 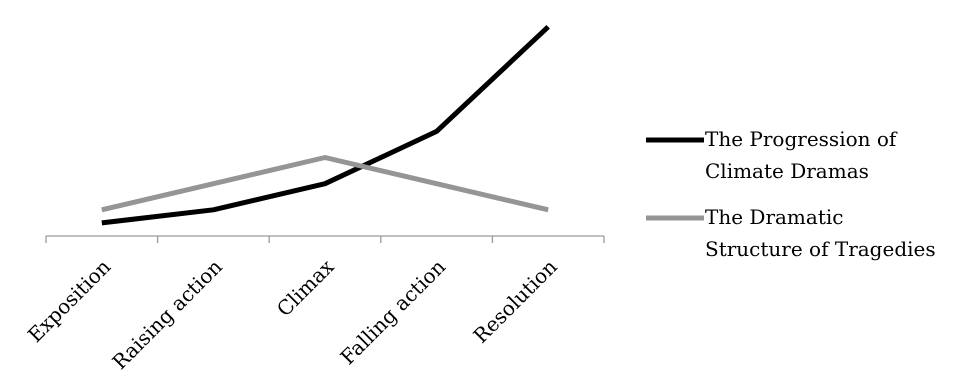 What do you see at coordinates (325, 239) in the screenshot?
I see `x-axis` at bounding box center [325, 239].